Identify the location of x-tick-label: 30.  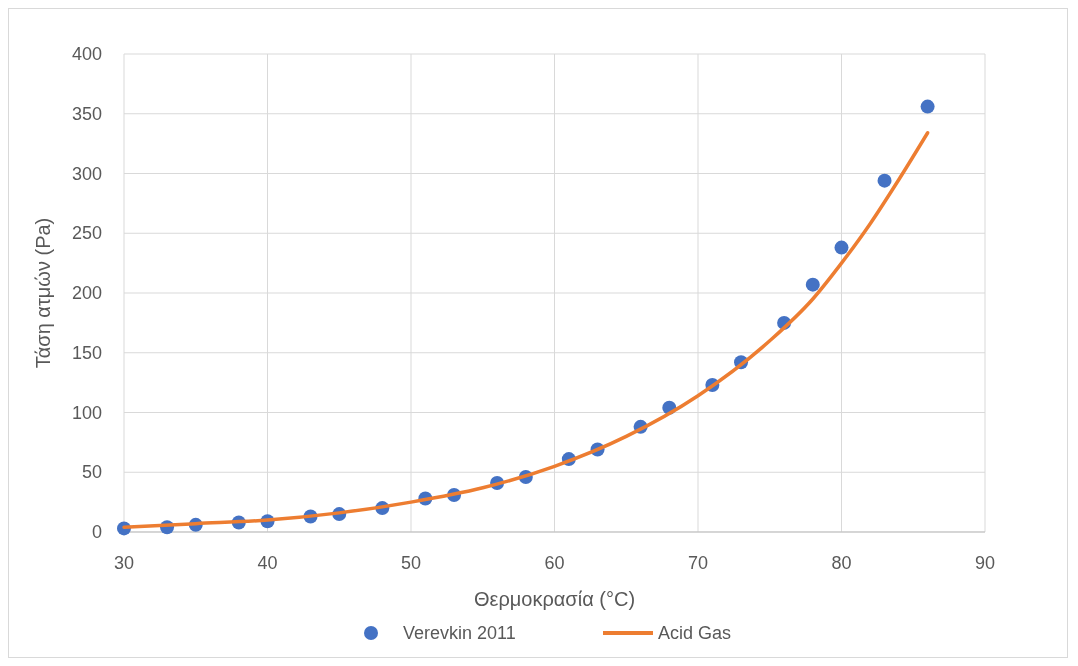
(124, 563).